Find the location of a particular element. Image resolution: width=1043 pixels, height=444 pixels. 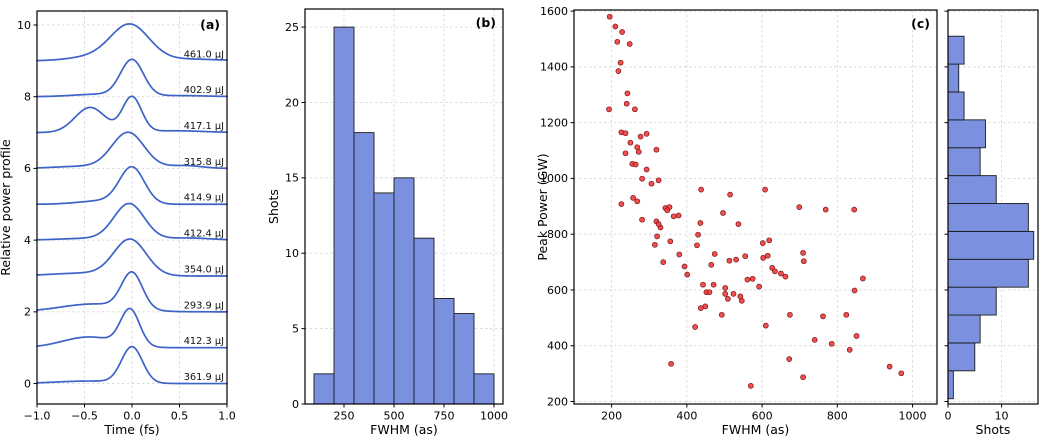

y-tick-label: 15 is located at coordinates (292, 178).